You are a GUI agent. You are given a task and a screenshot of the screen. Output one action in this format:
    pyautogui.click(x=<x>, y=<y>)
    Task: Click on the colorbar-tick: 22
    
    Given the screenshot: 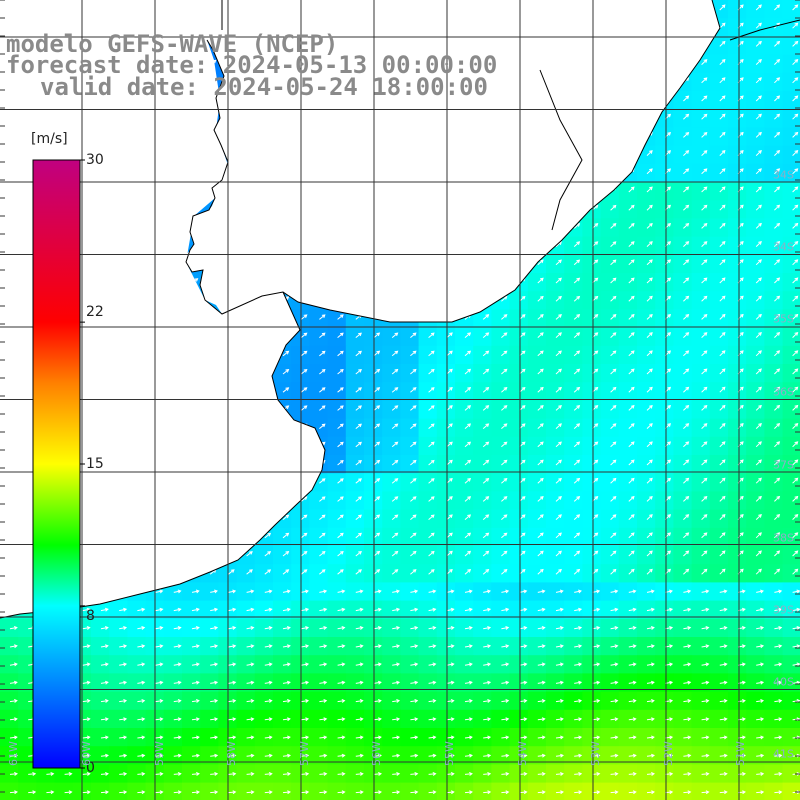 What is the action you would take?
    pyautogui.click(x=95, y=312)
    